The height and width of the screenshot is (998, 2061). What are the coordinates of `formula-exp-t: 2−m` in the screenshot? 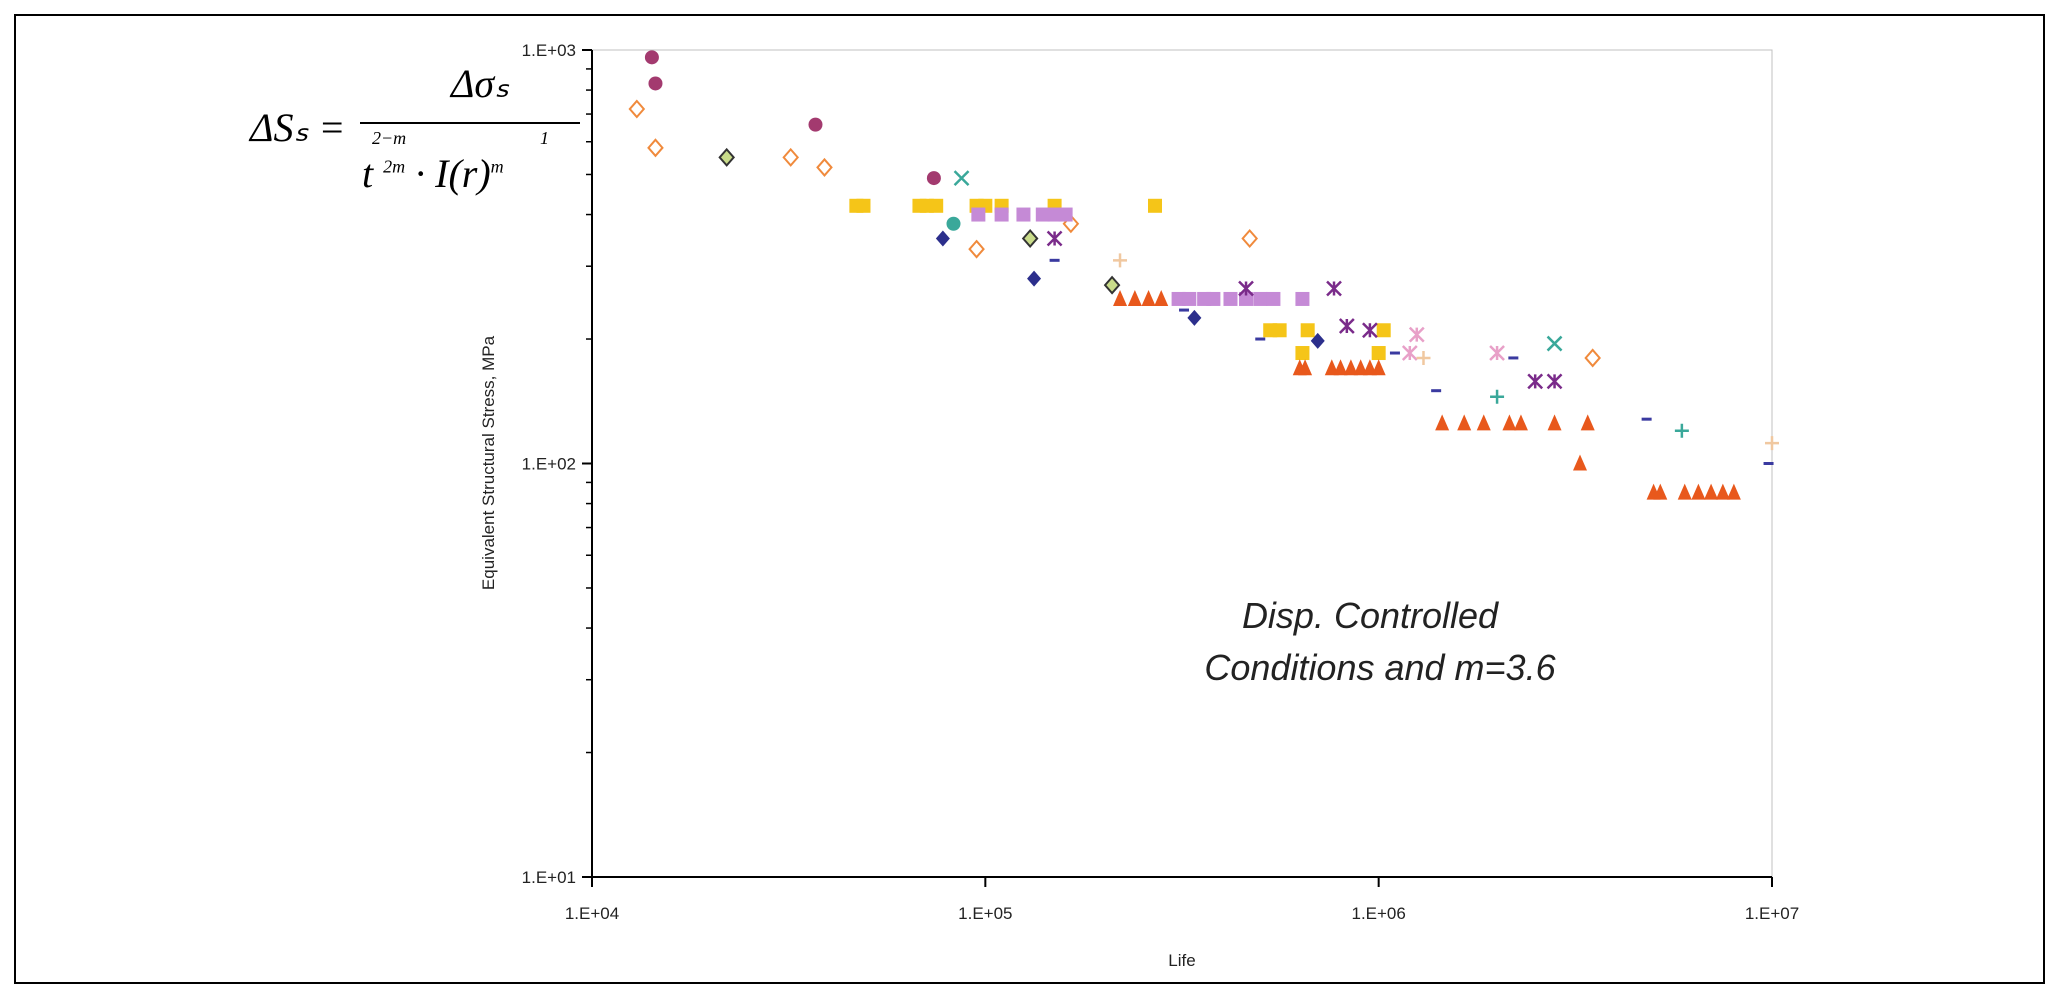 It's located at (389, 138).